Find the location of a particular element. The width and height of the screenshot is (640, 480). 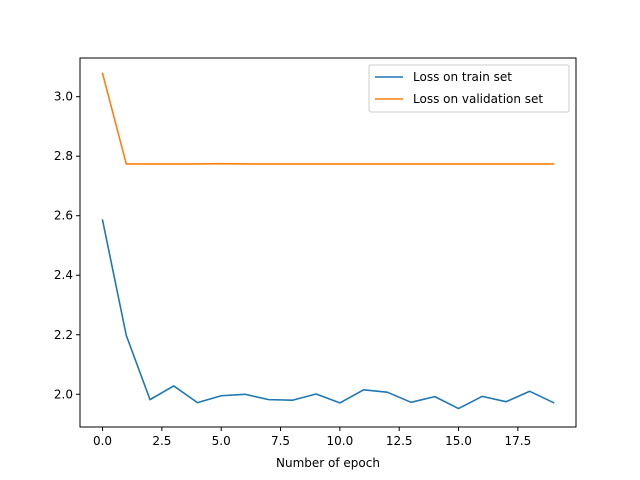

y-tick-label: 2.2 is located at coordinates (63, 335).